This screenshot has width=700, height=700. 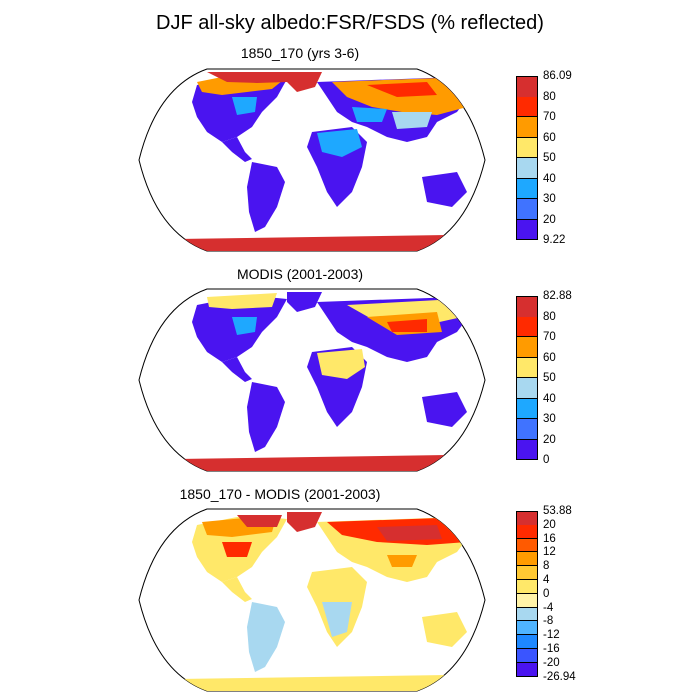 What do you see at coordinates (557, 511) in the screenshot?
I see `colorbar-label: 53.88` at bounding box center [557, 511].